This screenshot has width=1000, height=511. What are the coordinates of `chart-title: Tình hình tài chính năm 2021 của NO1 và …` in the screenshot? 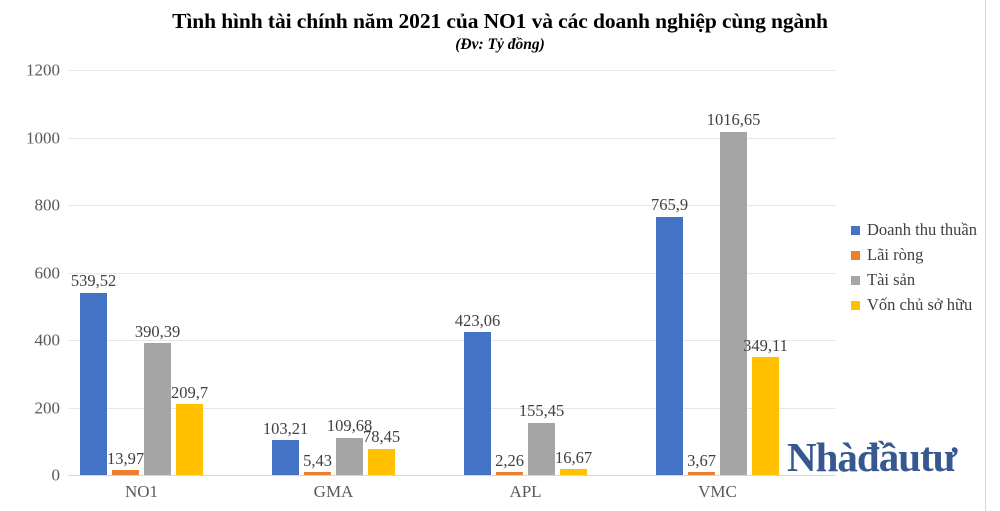 It's located at (500, 21).